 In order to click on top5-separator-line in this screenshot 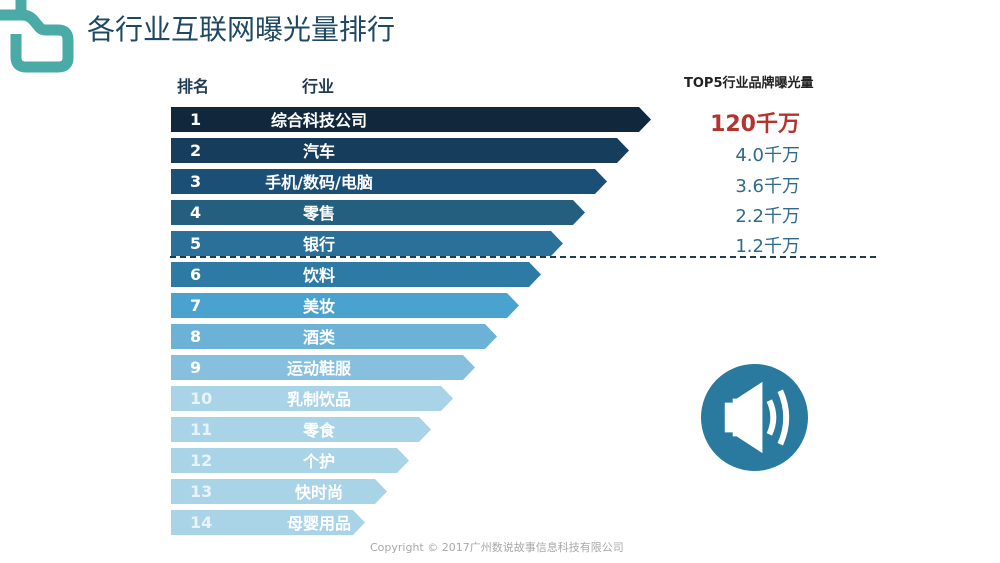, I will do `click(523, 257)`.